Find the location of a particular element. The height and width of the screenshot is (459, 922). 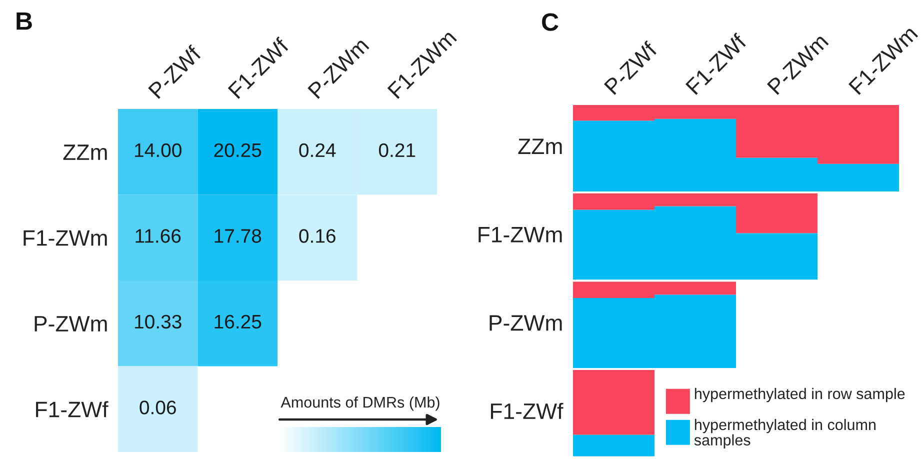

data-label: 11.66 is located at coordinates (158, 236).